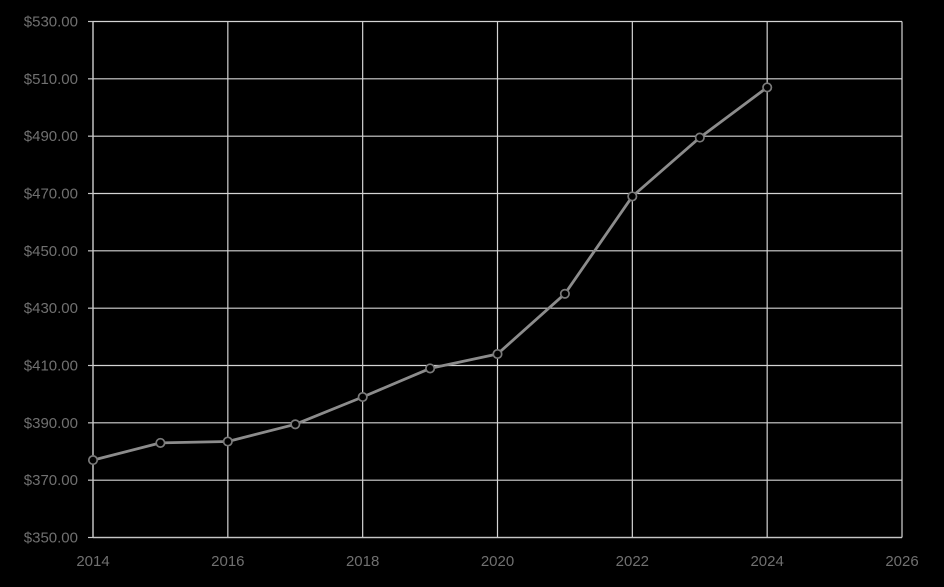 The image size is (944, 587). I want to click on data-point-2015, so click(160, 442).